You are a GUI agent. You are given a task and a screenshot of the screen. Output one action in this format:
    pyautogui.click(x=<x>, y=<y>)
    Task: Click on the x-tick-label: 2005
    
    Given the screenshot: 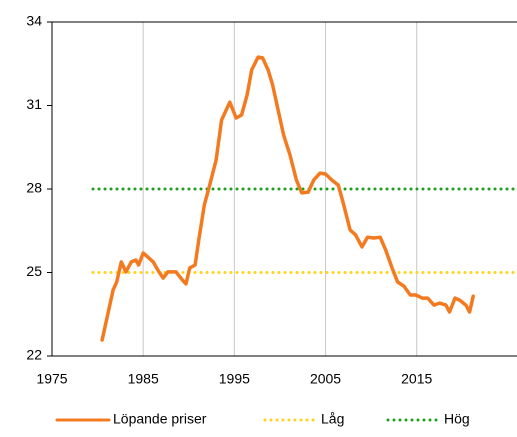 What is the action you would take?
    pyautogui.click(x=325, y=379)
    